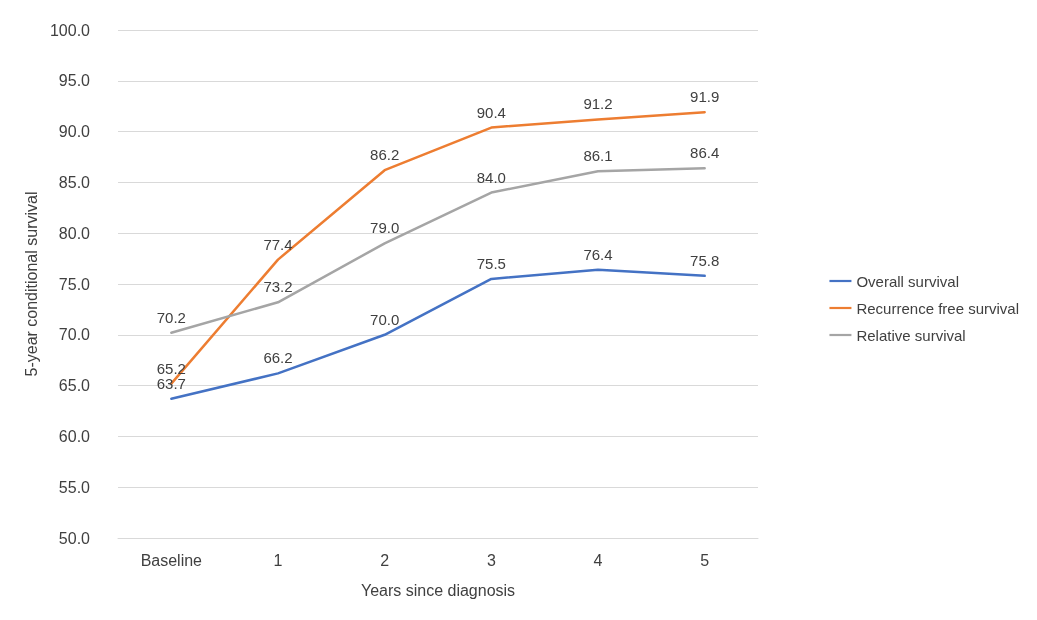 The height and width of the screenshot is (620, 1037). What do you see at coordinates (385, 155) in the screenshot?
I see `data-label: 86.2` at bounding box center [385, 155].